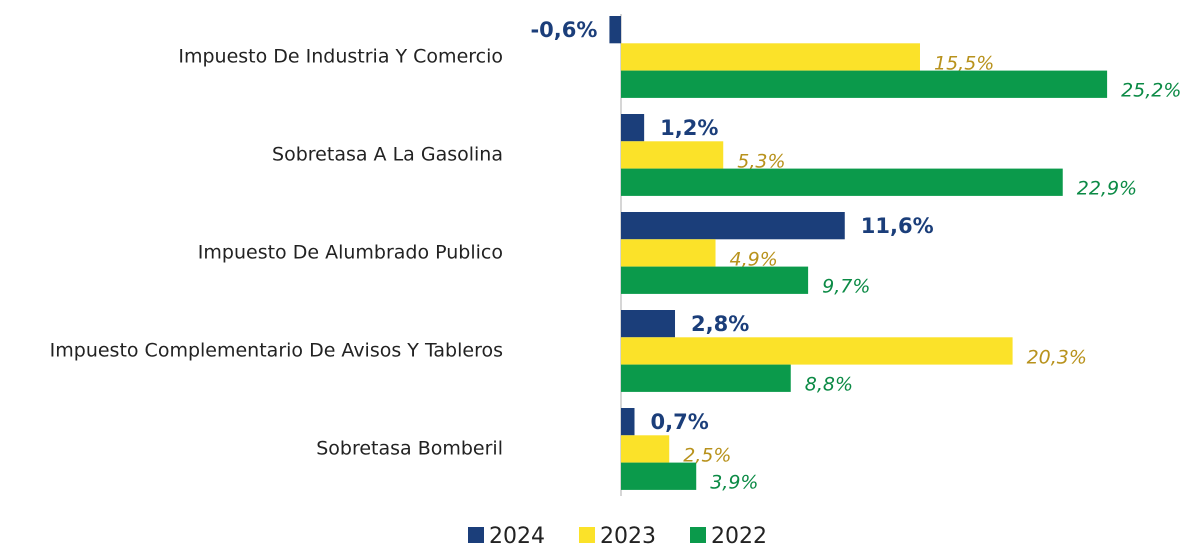 The width and height of the screenshot is (1192, 550). What do you see at coordinates (964, 63) in the screenshot?
I see `value-label: 15,5%` at bounding box center [964, 63].